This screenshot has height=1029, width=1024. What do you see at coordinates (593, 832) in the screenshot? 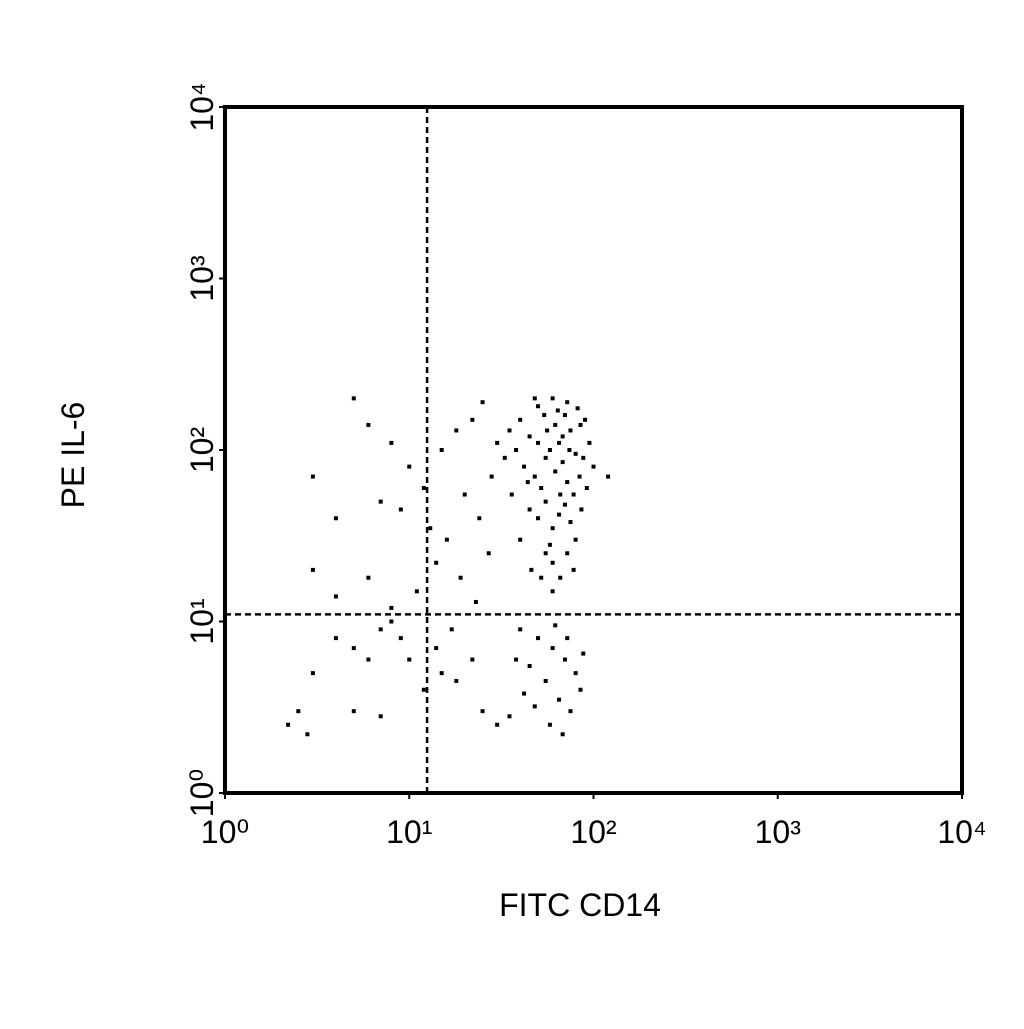
I see `x-tick-label: 10²` at bounding box center [593, 832].